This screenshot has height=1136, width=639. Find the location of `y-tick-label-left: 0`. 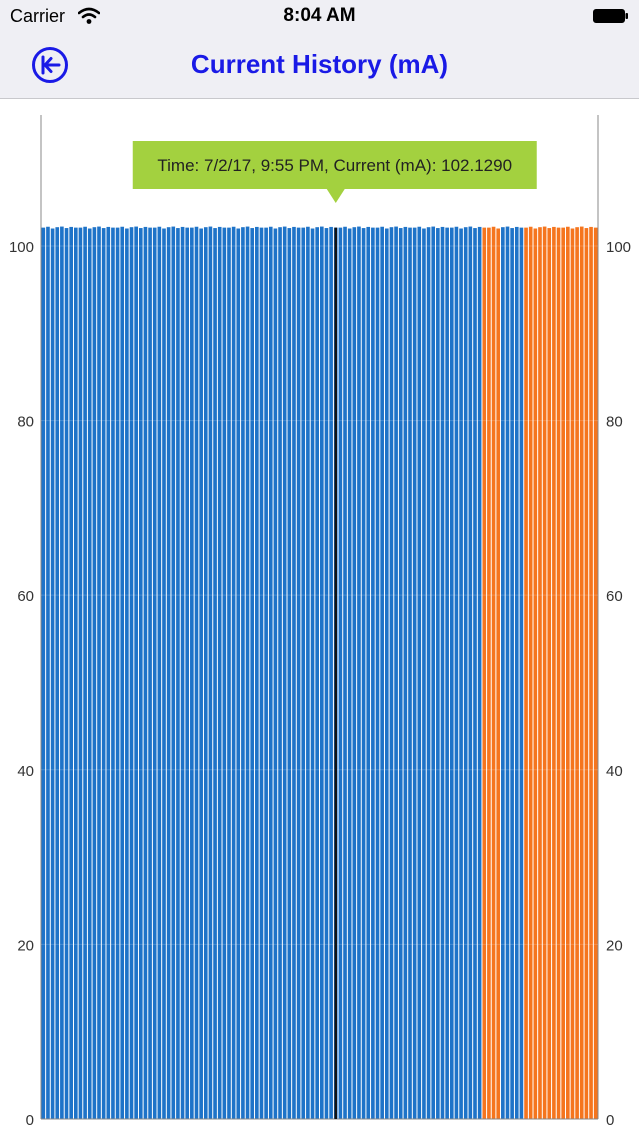

y-tick-label-left: 0 is located at coordinates (30, 1120).